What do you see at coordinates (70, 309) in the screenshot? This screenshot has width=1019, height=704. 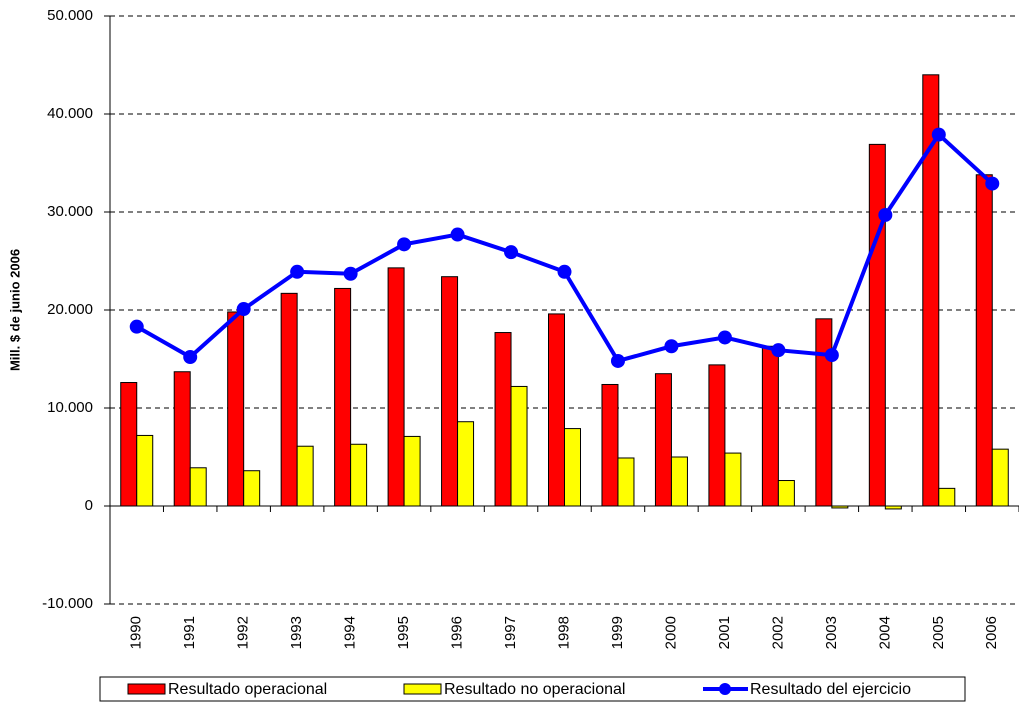 I see `y-tick-label: 20.000` at bounding box center [70, 309].